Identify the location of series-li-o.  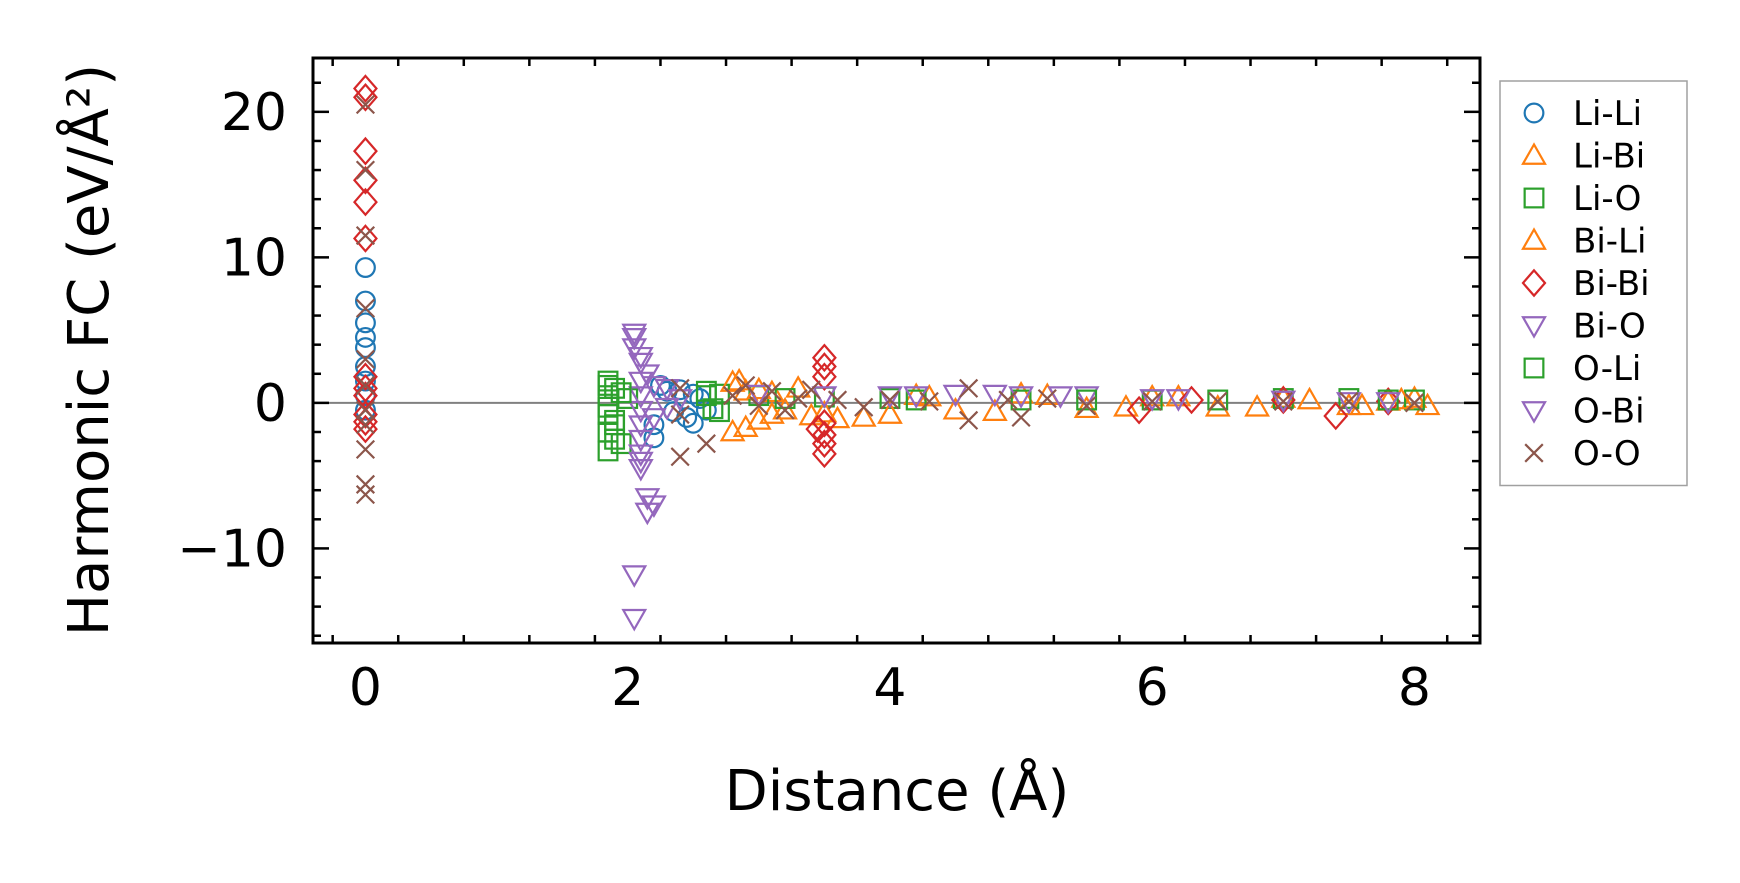
(1011, 416).